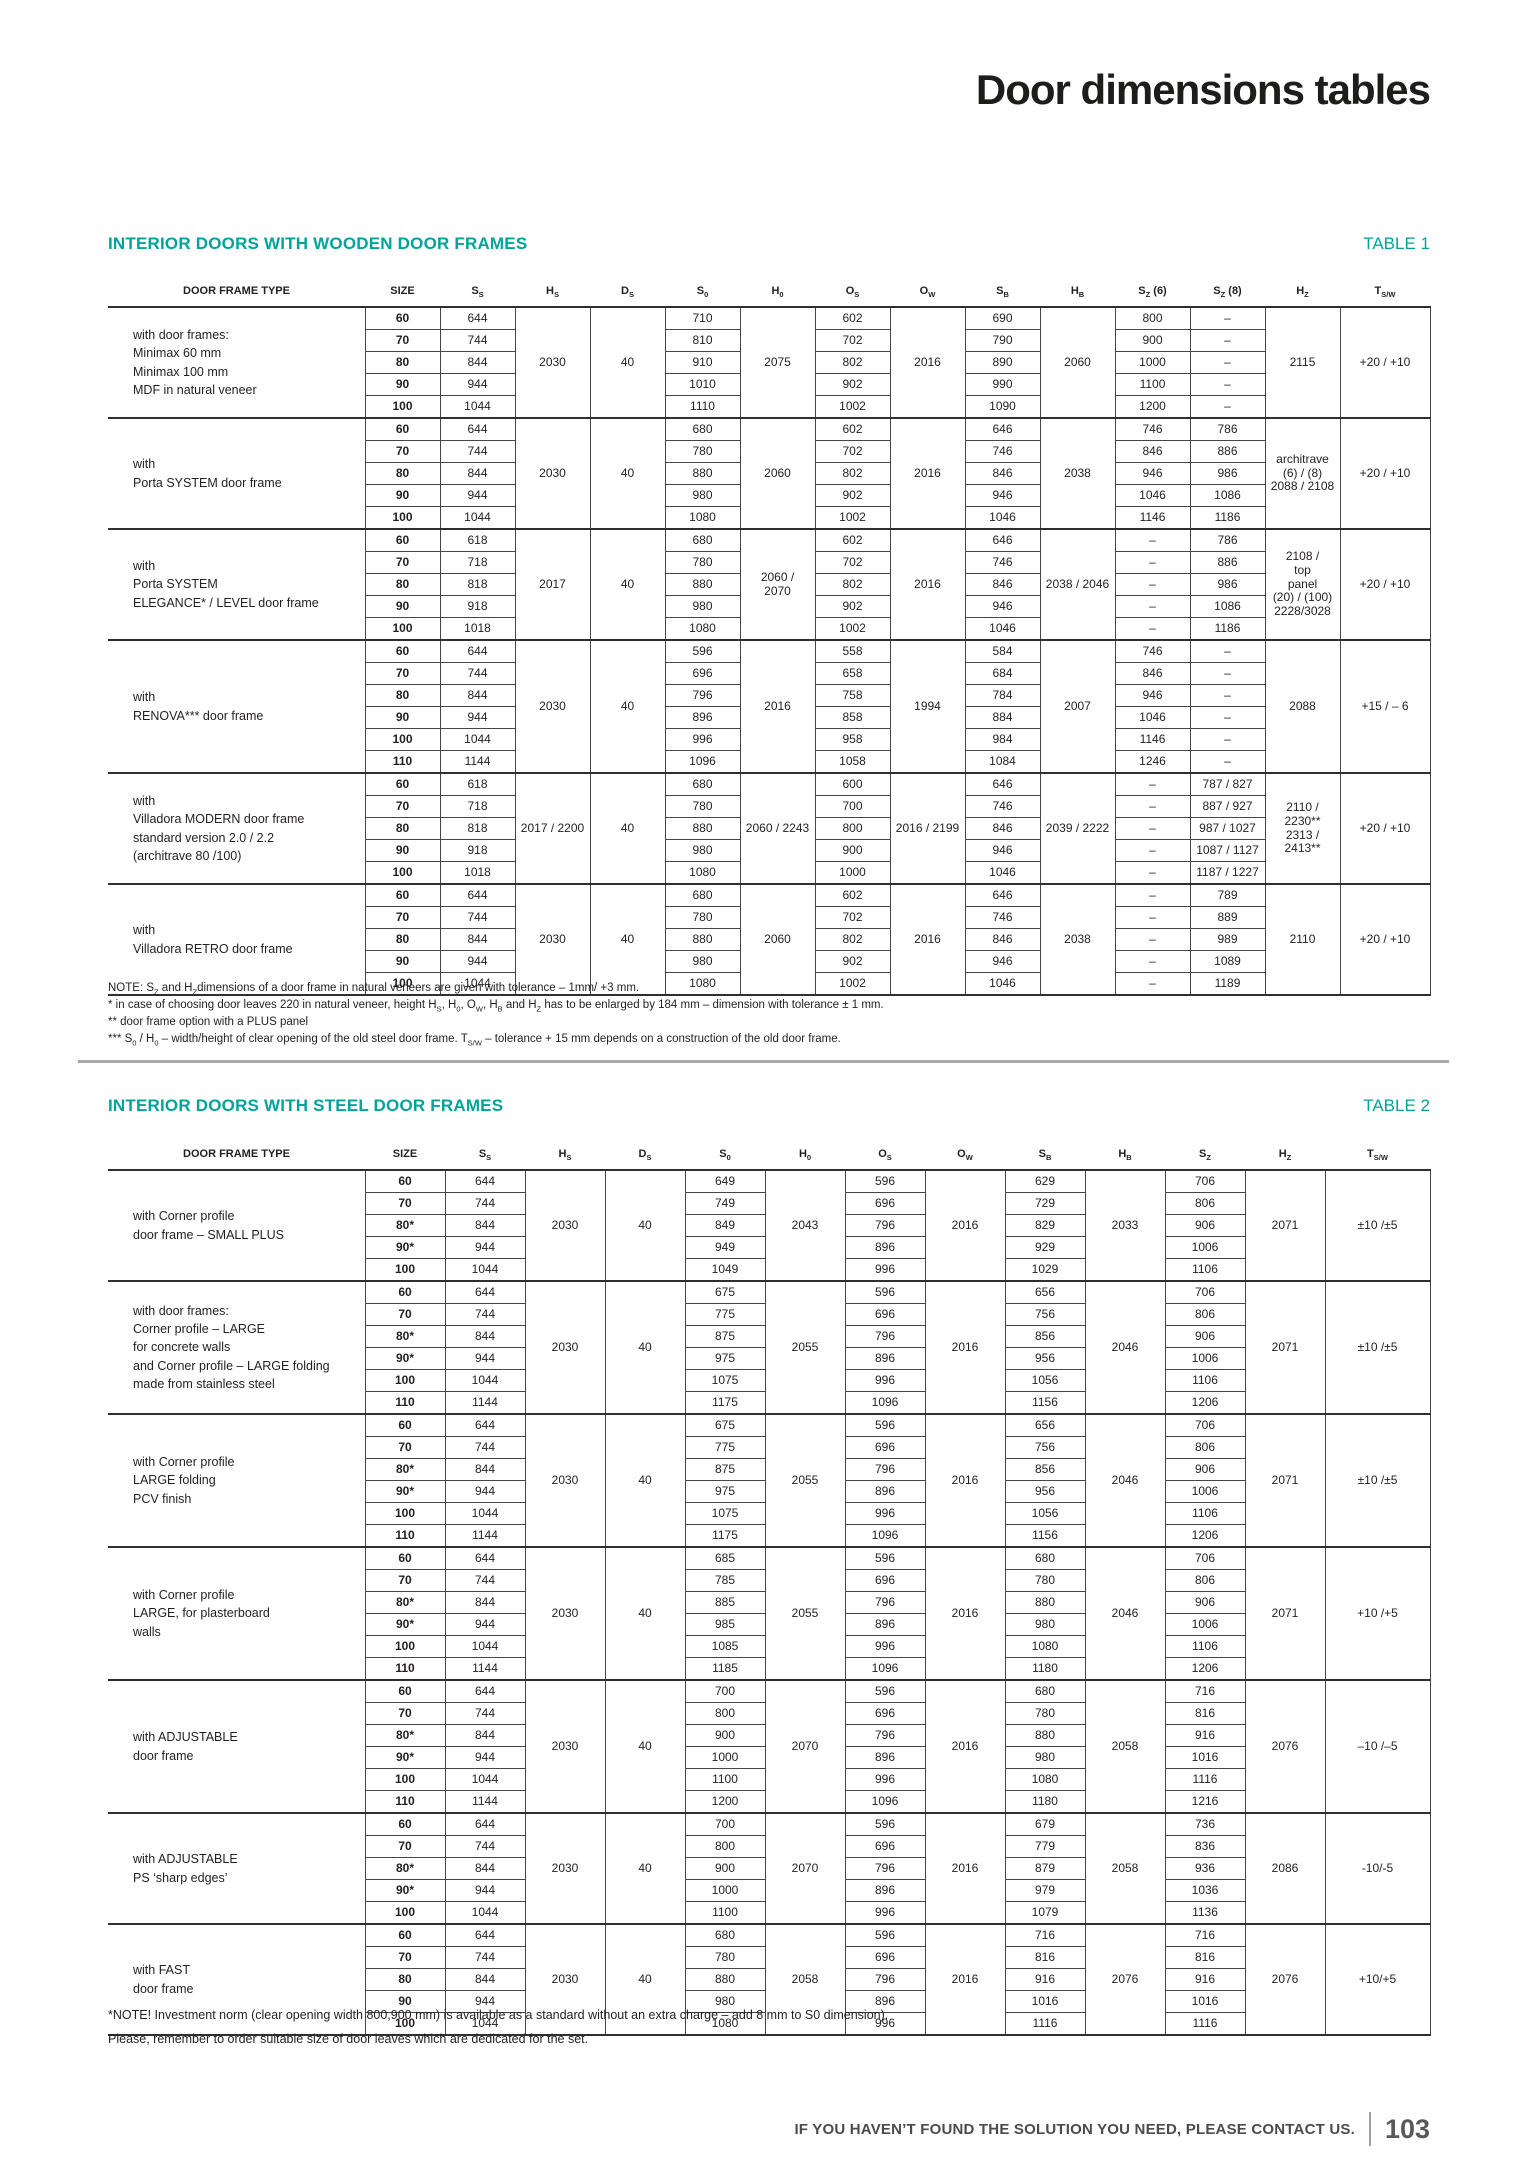 This screenshot has height=2160, width=1527. Describe the element at coordinates (485, 1513) in the screenshot. I see `cell-ss: 1044` at that location.